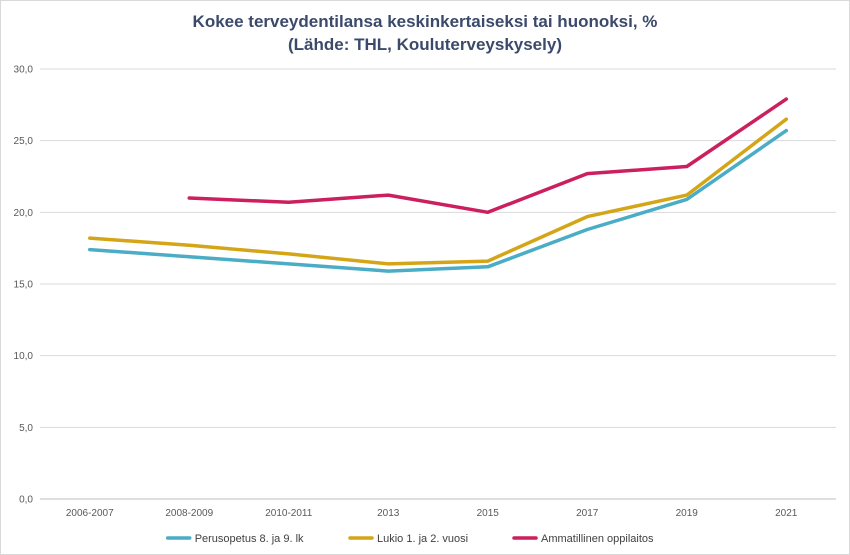 This screenshot has width=850, height=555. I want to click on x-tick-label: 2015, so click(488, 513).